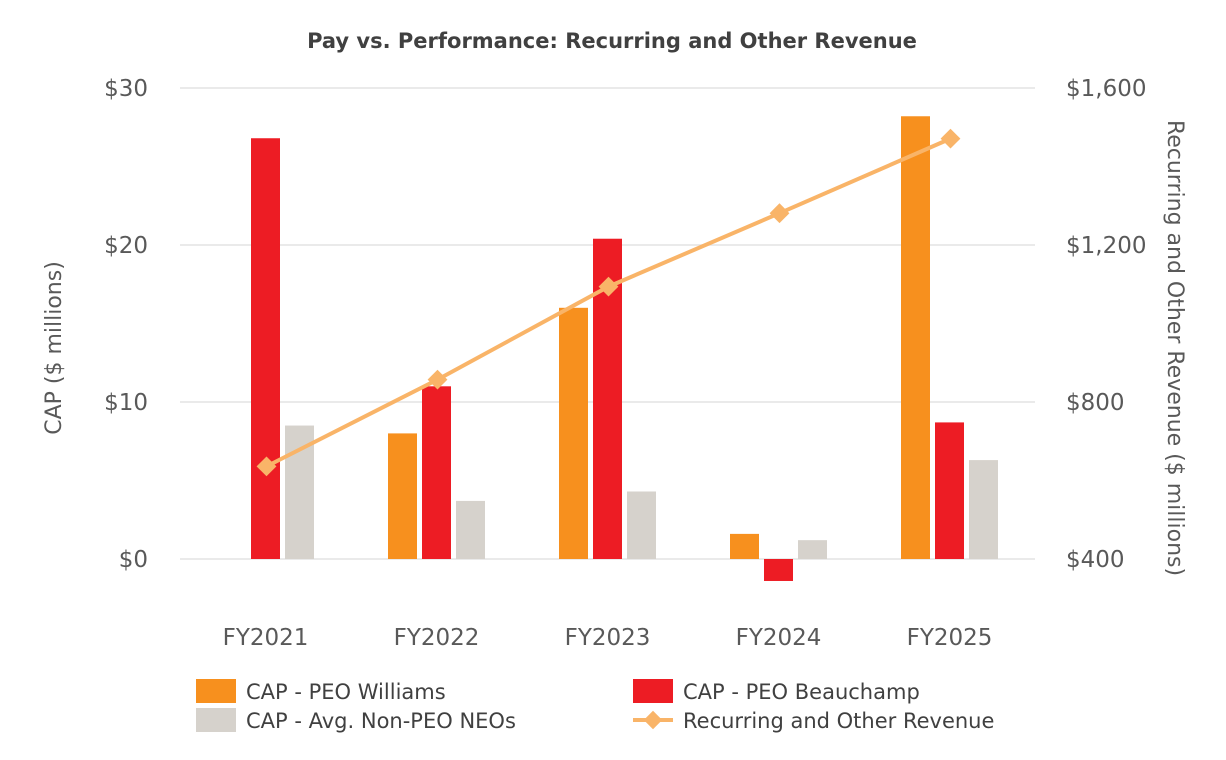 This screenshot has width=1226, height=760. What do you see at coordinates (1174, 348) in the screenshot?
I see `right-axis-title: Recurring and Other Revenue ($ millions)` at bounding box center [1174, 348].